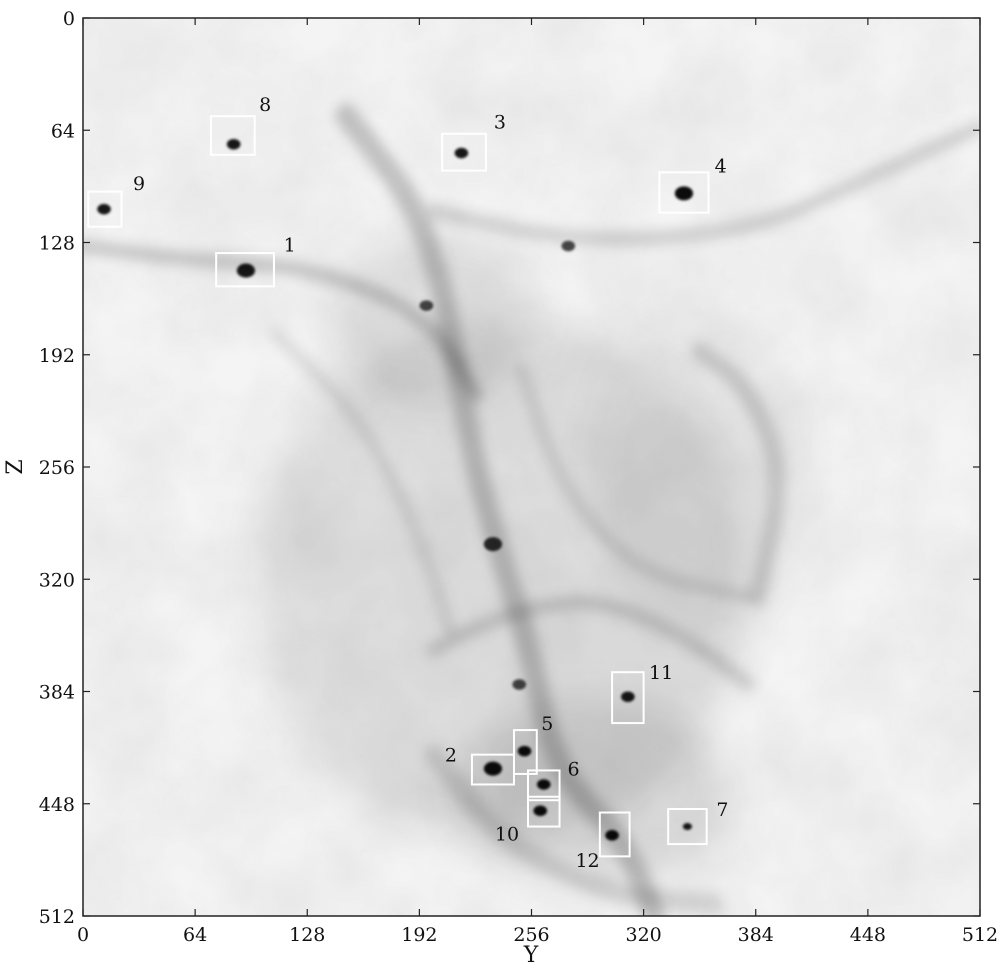 This screenshot has height=971, width=1000. I want to click on y-tick-label: 256, so click(57, 468).